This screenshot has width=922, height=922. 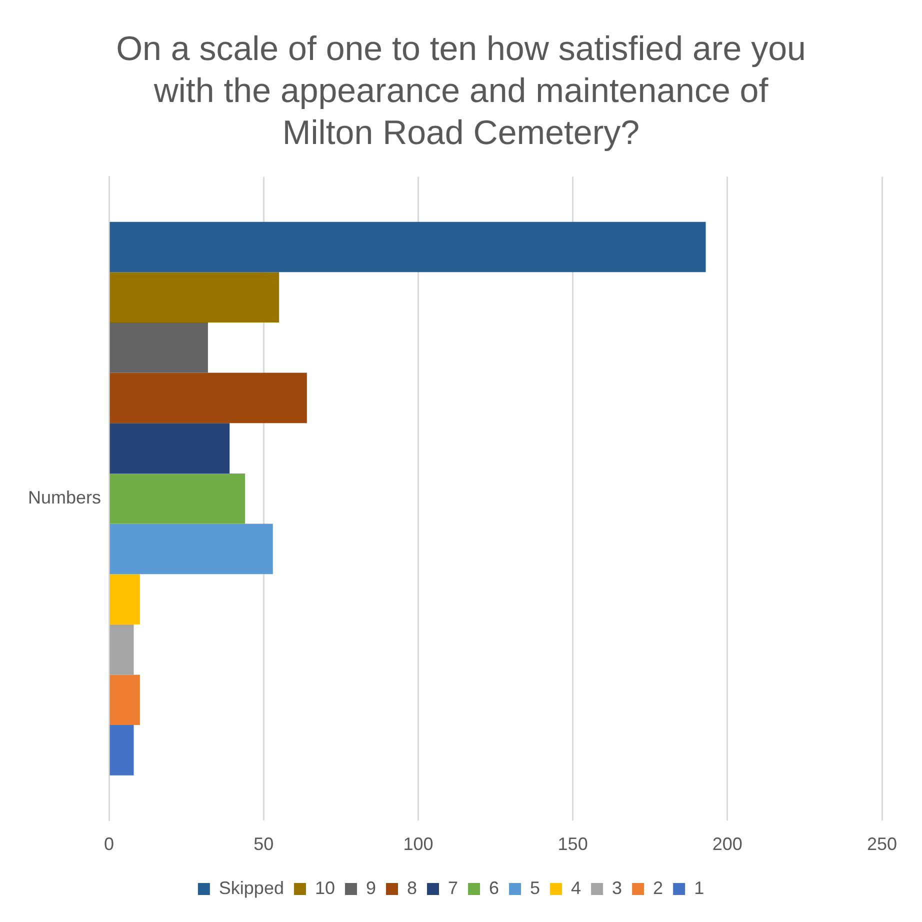 I want to click on legend-label: Skipped, so click(x=251, y=888).